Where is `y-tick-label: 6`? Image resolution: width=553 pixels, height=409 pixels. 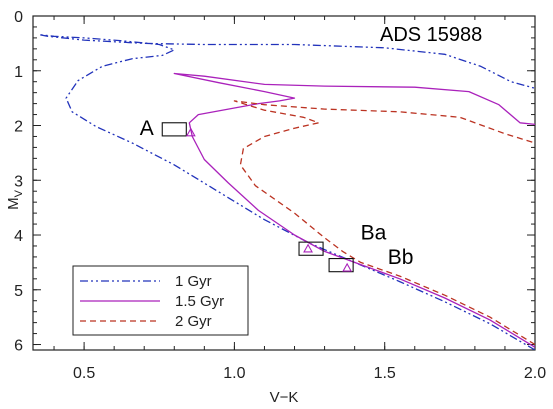 y-tick-label: 6 is located at coordinates (18, 346).